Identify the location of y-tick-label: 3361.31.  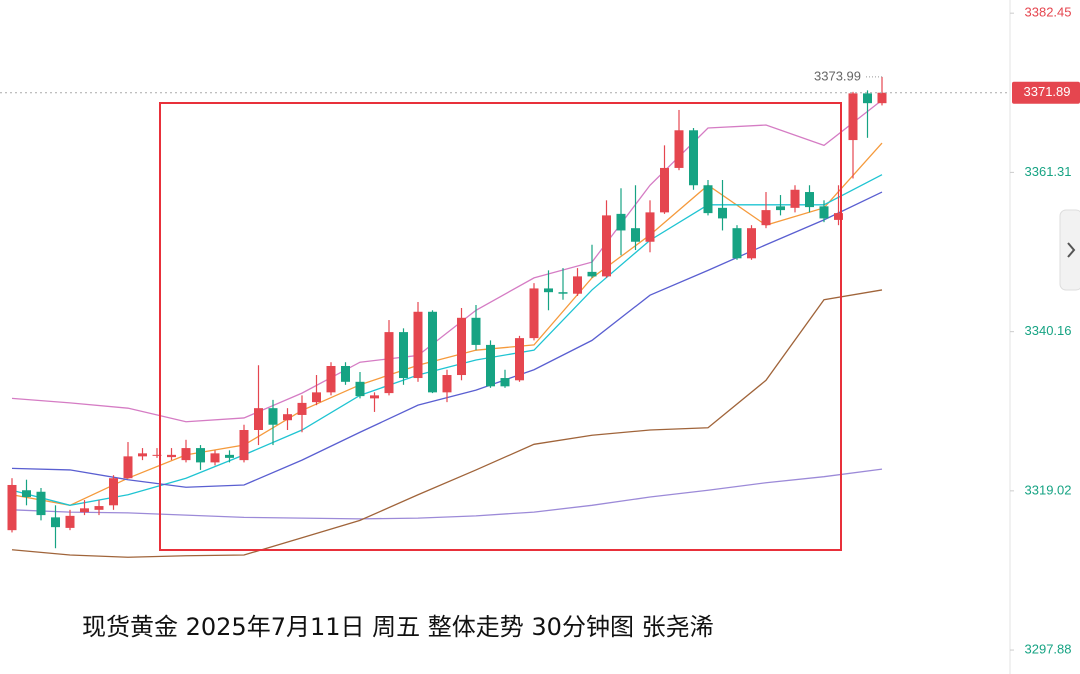
(1048, 171).